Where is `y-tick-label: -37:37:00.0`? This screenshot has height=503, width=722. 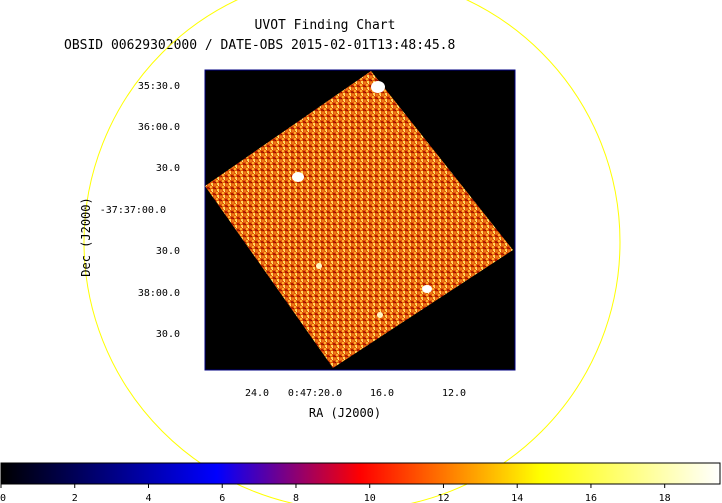
y-tick-label: -37:37:00.0 is located at coordinates (133, 210).